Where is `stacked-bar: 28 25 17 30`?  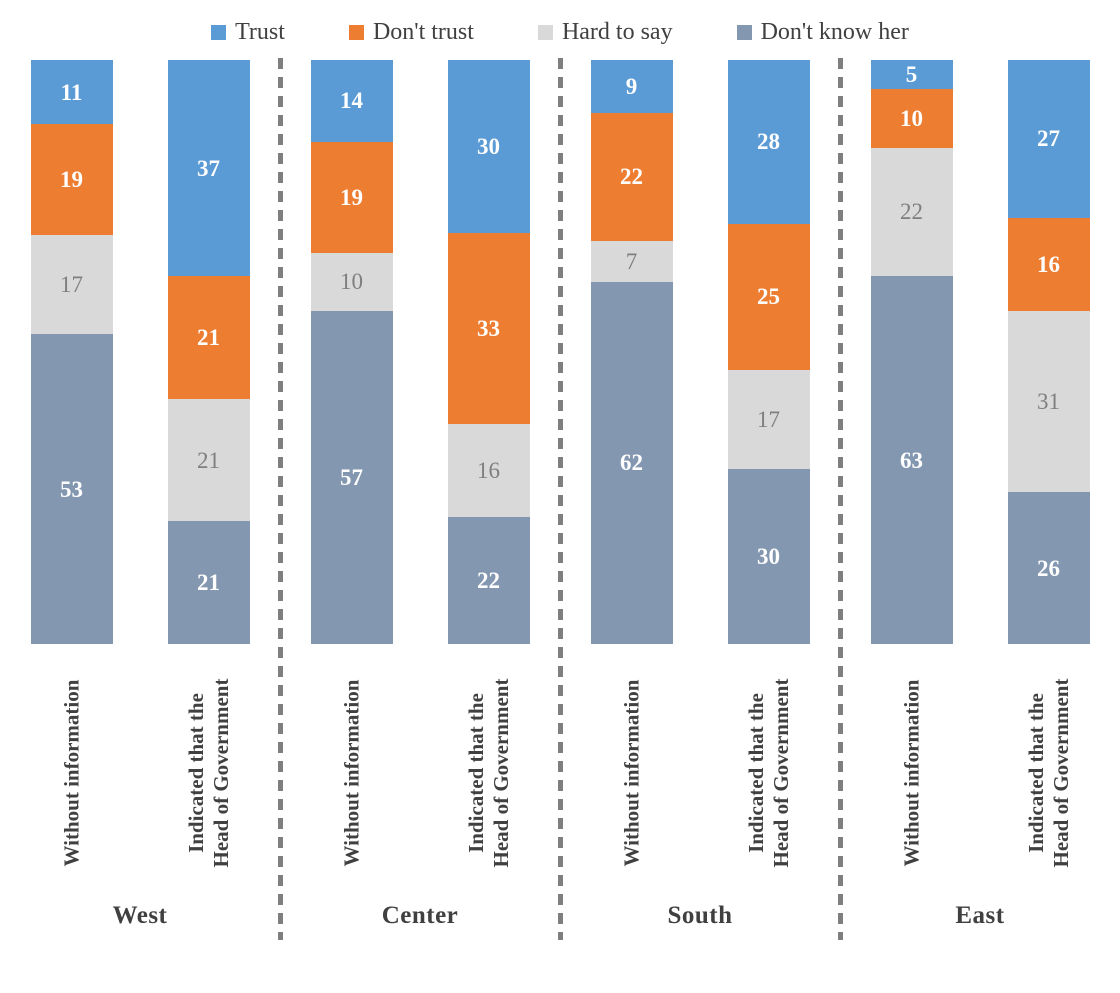
stacked-bar: 28 25 17 30 is located at coordinates (768, 352).